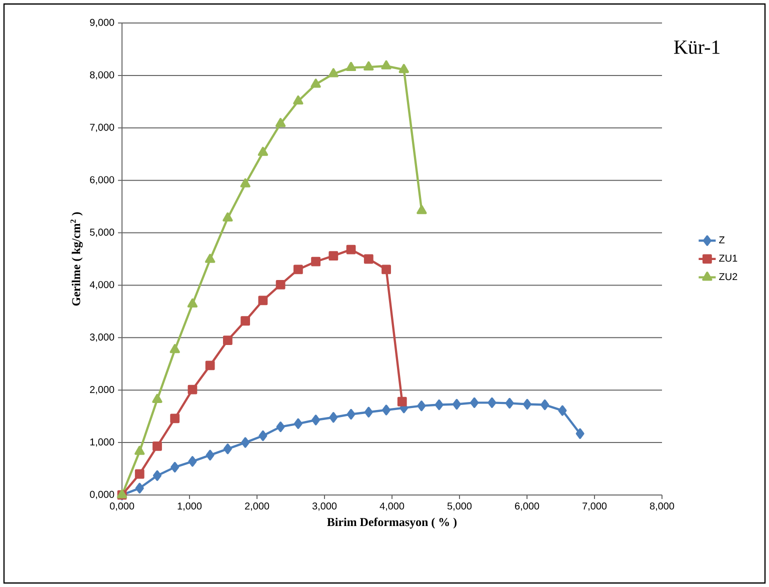 The image size is (769, 587). I want to click on y-tick-label: 4,000, so click(102, 285).